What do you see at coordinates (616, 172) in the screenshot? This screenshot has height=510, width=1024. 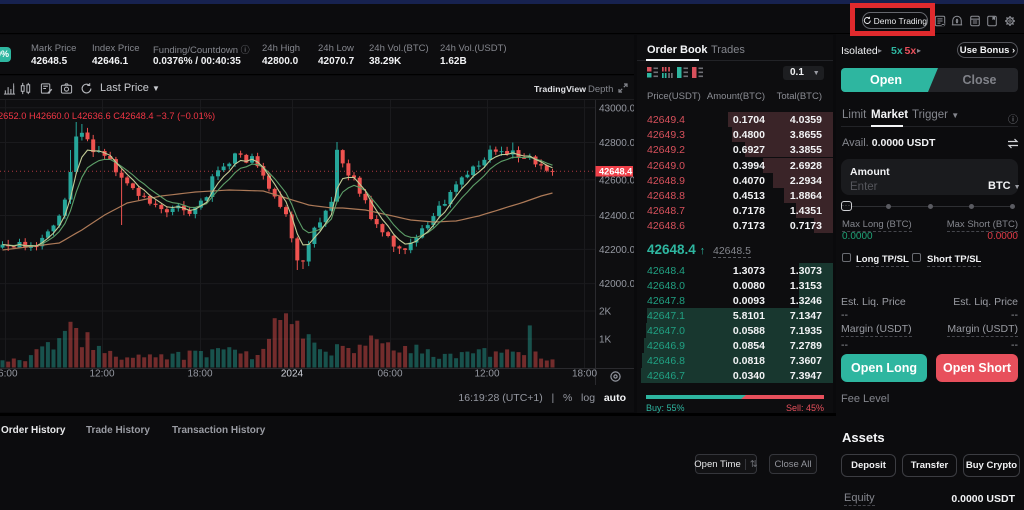 I see `svg-text: 42648.4` at bounding box center [616, 172].